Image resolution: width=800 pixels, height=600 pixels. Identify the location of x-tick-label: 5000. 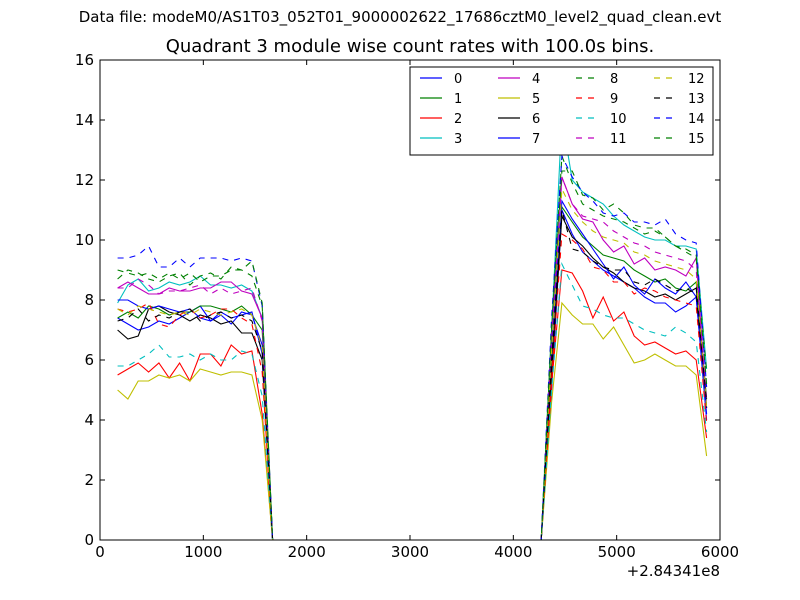
(617, 552).